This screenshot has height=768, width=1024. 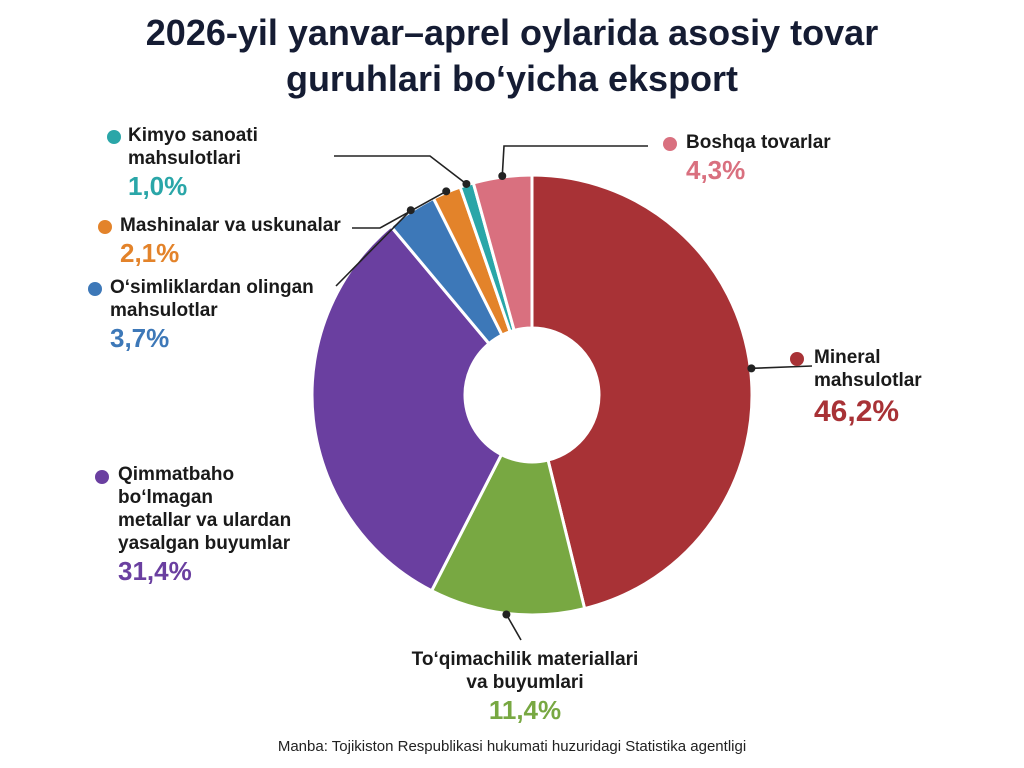 What do you see at coordinates (176, 474) in the screenshot?
I see `label-metals-name-1: Qimmatbaho` at bounding box center [176, 474].